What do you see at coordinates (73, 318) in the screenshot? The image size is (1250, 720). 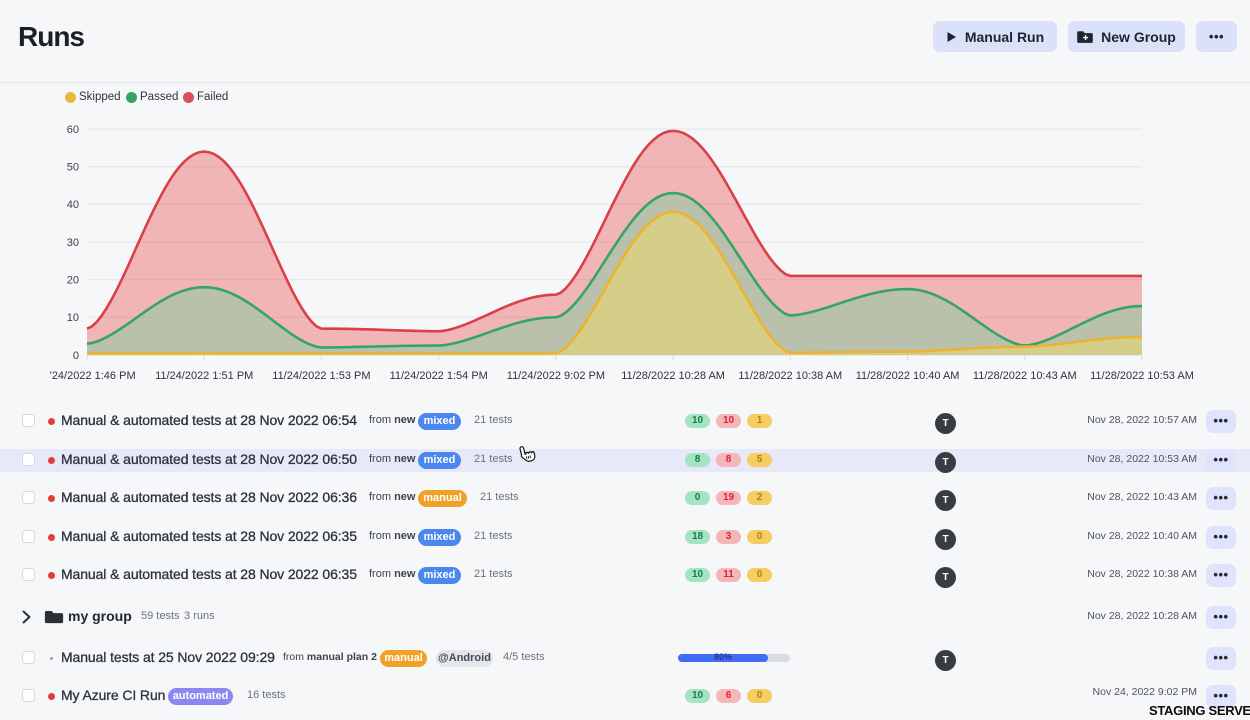 I see `svg-text: 10` at bounding box center [73, 318].